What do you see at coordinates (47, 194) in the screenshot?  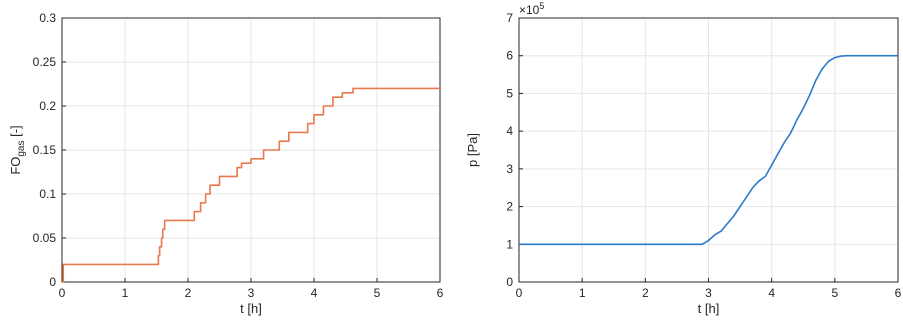 I see `y-tick-label: 0.1` at bounding box center [47, 194].